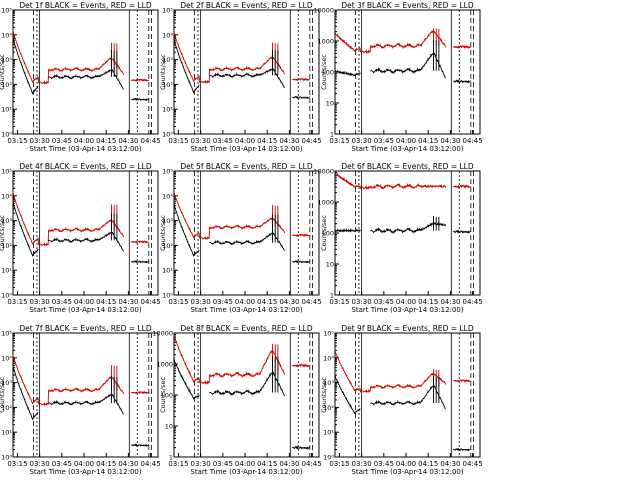 The height and width of the screenshot is (480, 640). What do you see at coordinates (85, 166) in the screenshot?
I see `panel-title: Det 4f BLACK = Events, RED = LLD` at bounding box center [85, 166].